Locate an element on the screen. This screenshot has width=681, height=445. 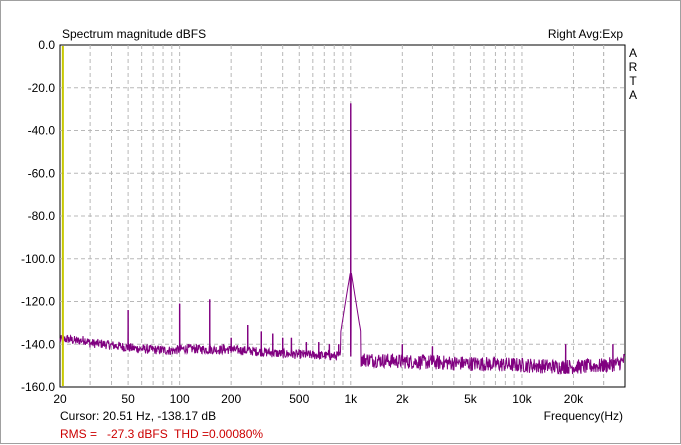
y-tick-label: -80.0 is located at coordinates (42, 216).